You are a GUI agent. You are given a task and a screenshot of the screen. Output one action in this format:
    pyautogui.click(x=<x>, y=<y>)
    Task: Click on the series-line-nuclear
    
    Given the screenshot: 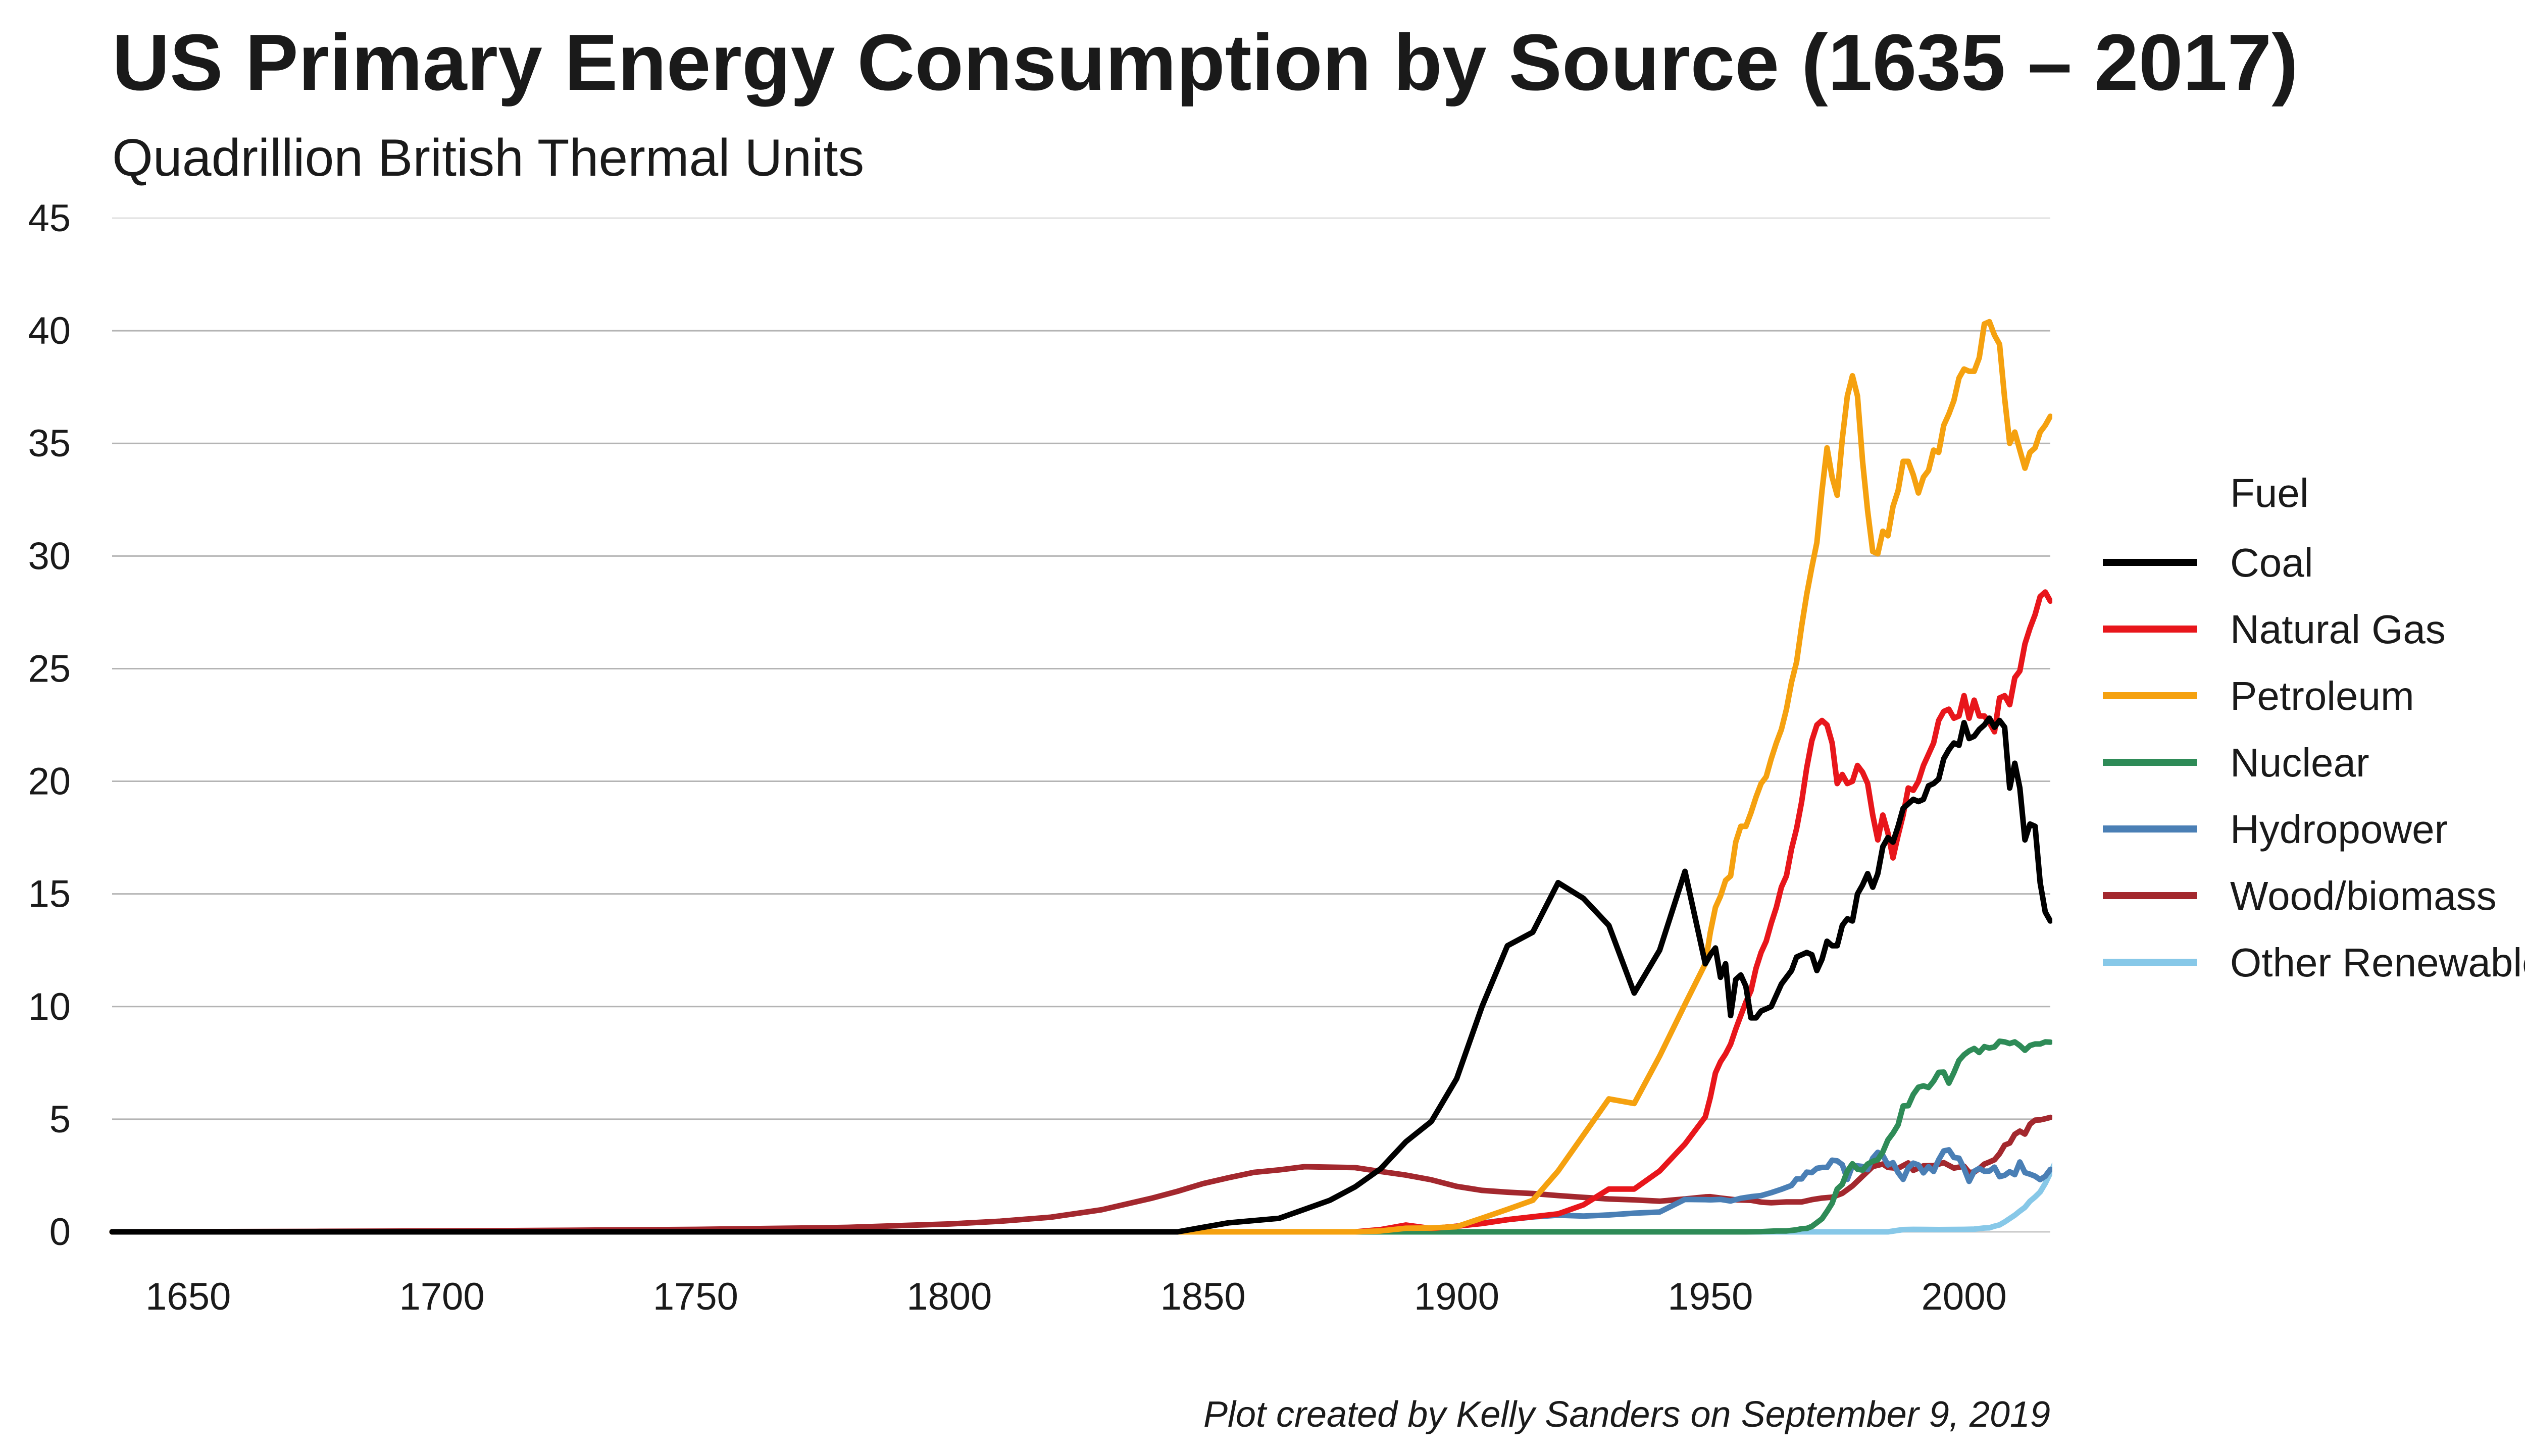 What is the action you would take?
    pyautogui.click(x=1080, y=1136)
    